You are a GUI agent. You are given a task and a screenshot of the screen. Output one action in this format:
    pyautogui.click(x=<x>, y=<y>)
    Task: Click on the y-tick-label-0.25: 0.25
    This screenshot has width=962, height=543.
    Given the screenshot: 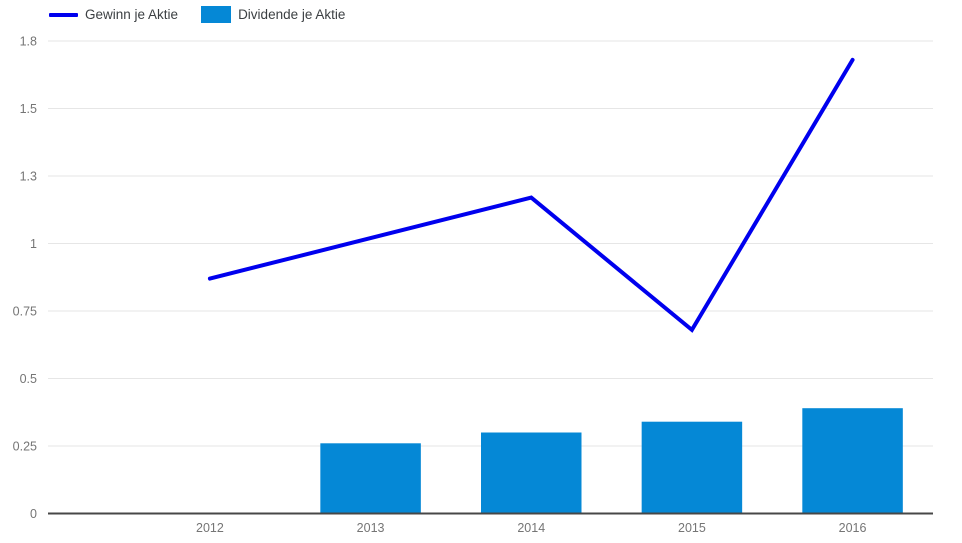 What is the action you would take?
    pyautogui.click(x=25, y=447)
    